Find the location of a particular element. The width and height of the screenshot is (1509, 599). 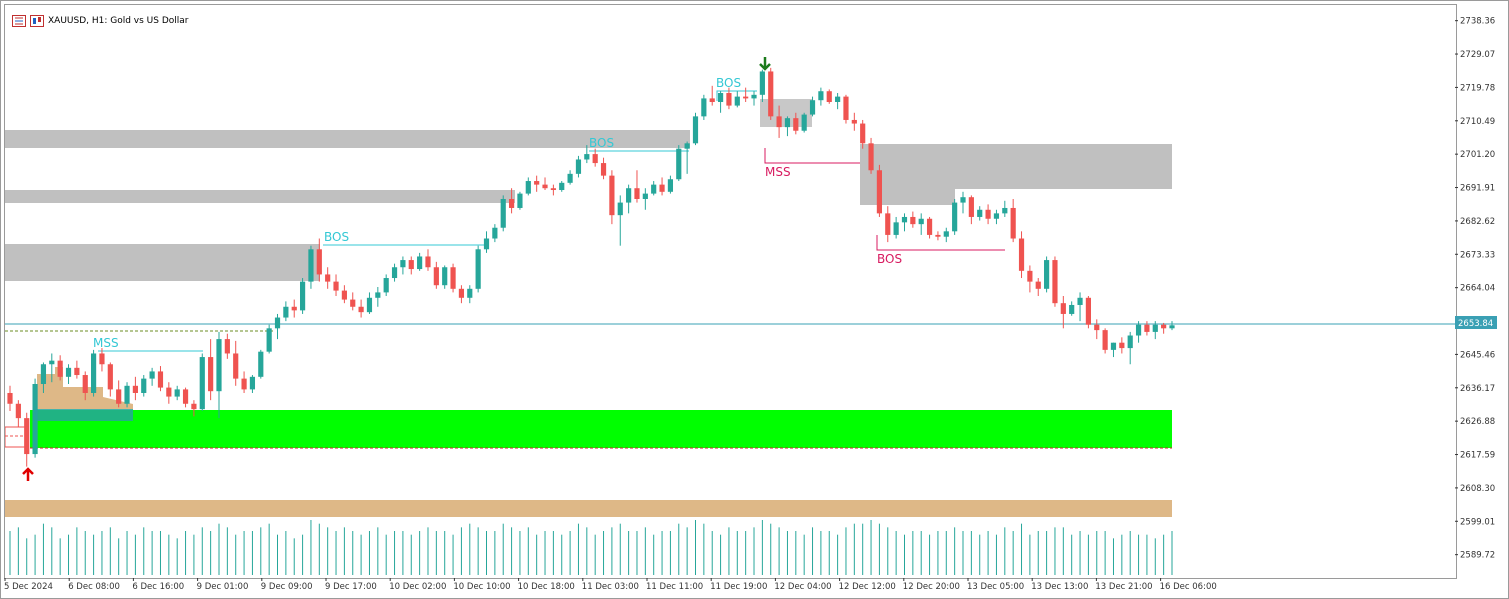

chart-candles-icon is located at coordinates (37, 21).